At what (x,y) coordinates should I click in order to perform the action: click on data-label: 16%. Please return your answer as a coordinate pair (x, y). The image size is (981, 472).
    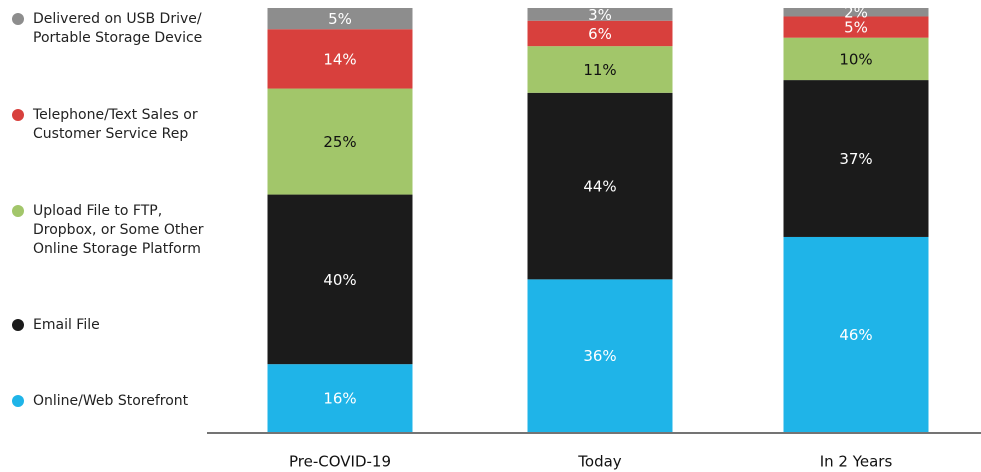
    Looking at the image, I should click on (339, 399).